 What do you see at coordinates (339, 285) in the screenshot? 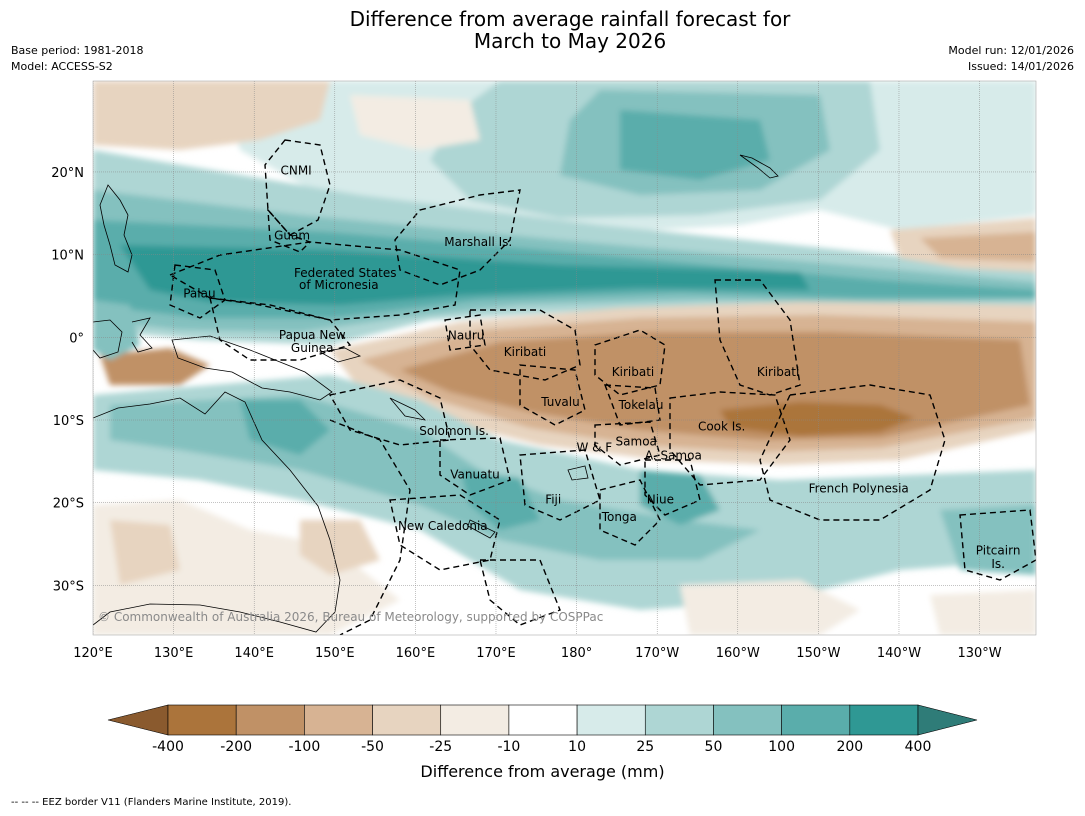
I see `region-label: of Micronesia` at bounding box center [339, 285].